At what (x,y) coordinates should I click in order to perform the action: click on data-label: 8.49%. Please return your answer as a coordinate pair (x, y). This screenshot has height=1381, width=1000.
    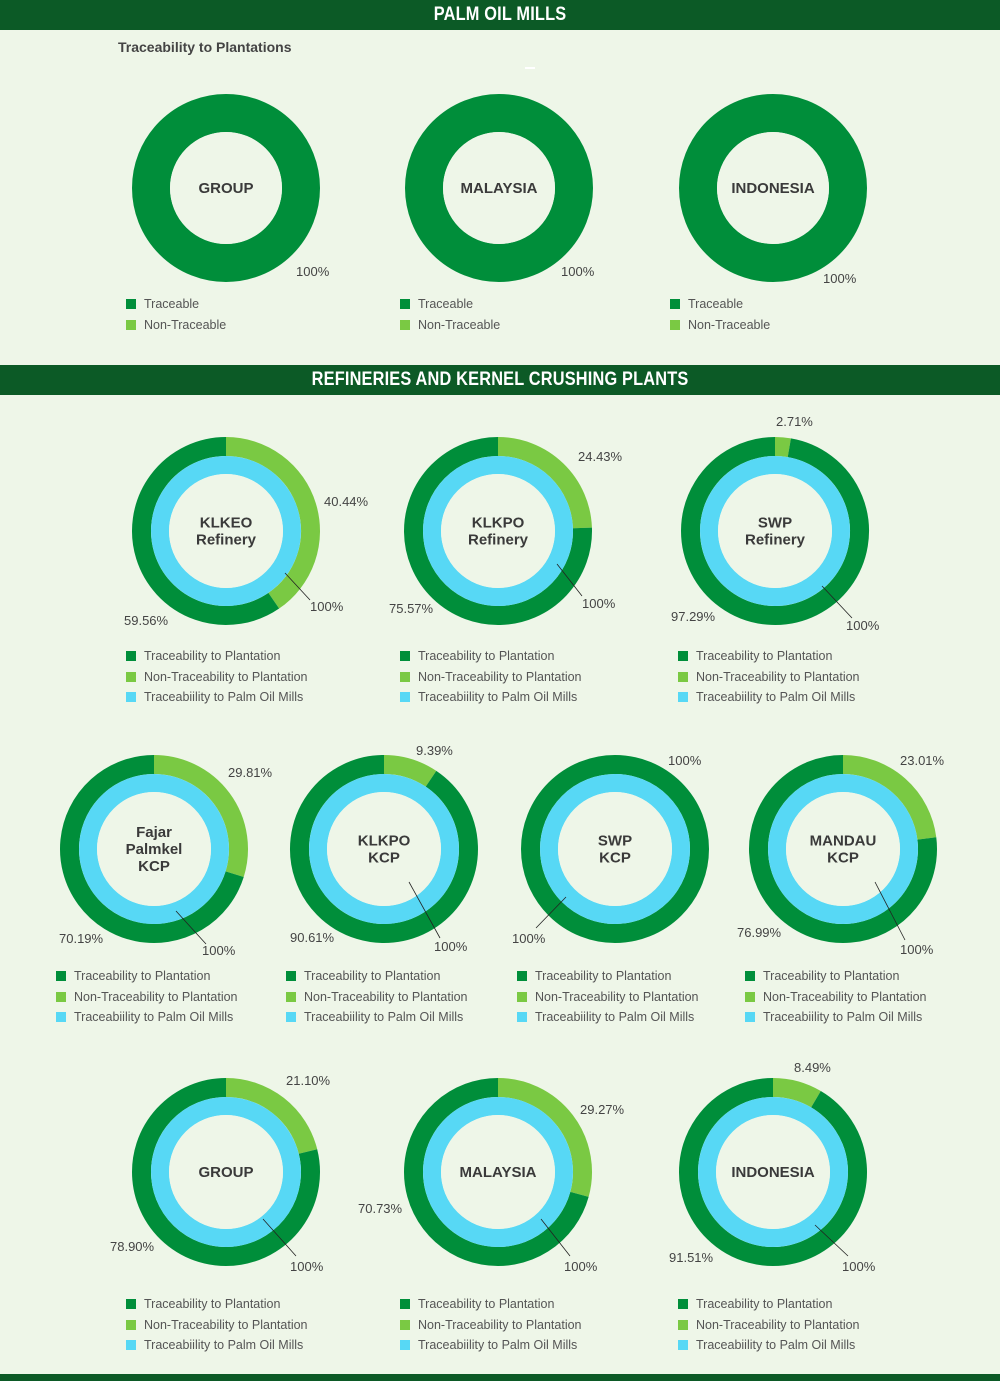
    Looking at the image, I should click on (812, 1067).